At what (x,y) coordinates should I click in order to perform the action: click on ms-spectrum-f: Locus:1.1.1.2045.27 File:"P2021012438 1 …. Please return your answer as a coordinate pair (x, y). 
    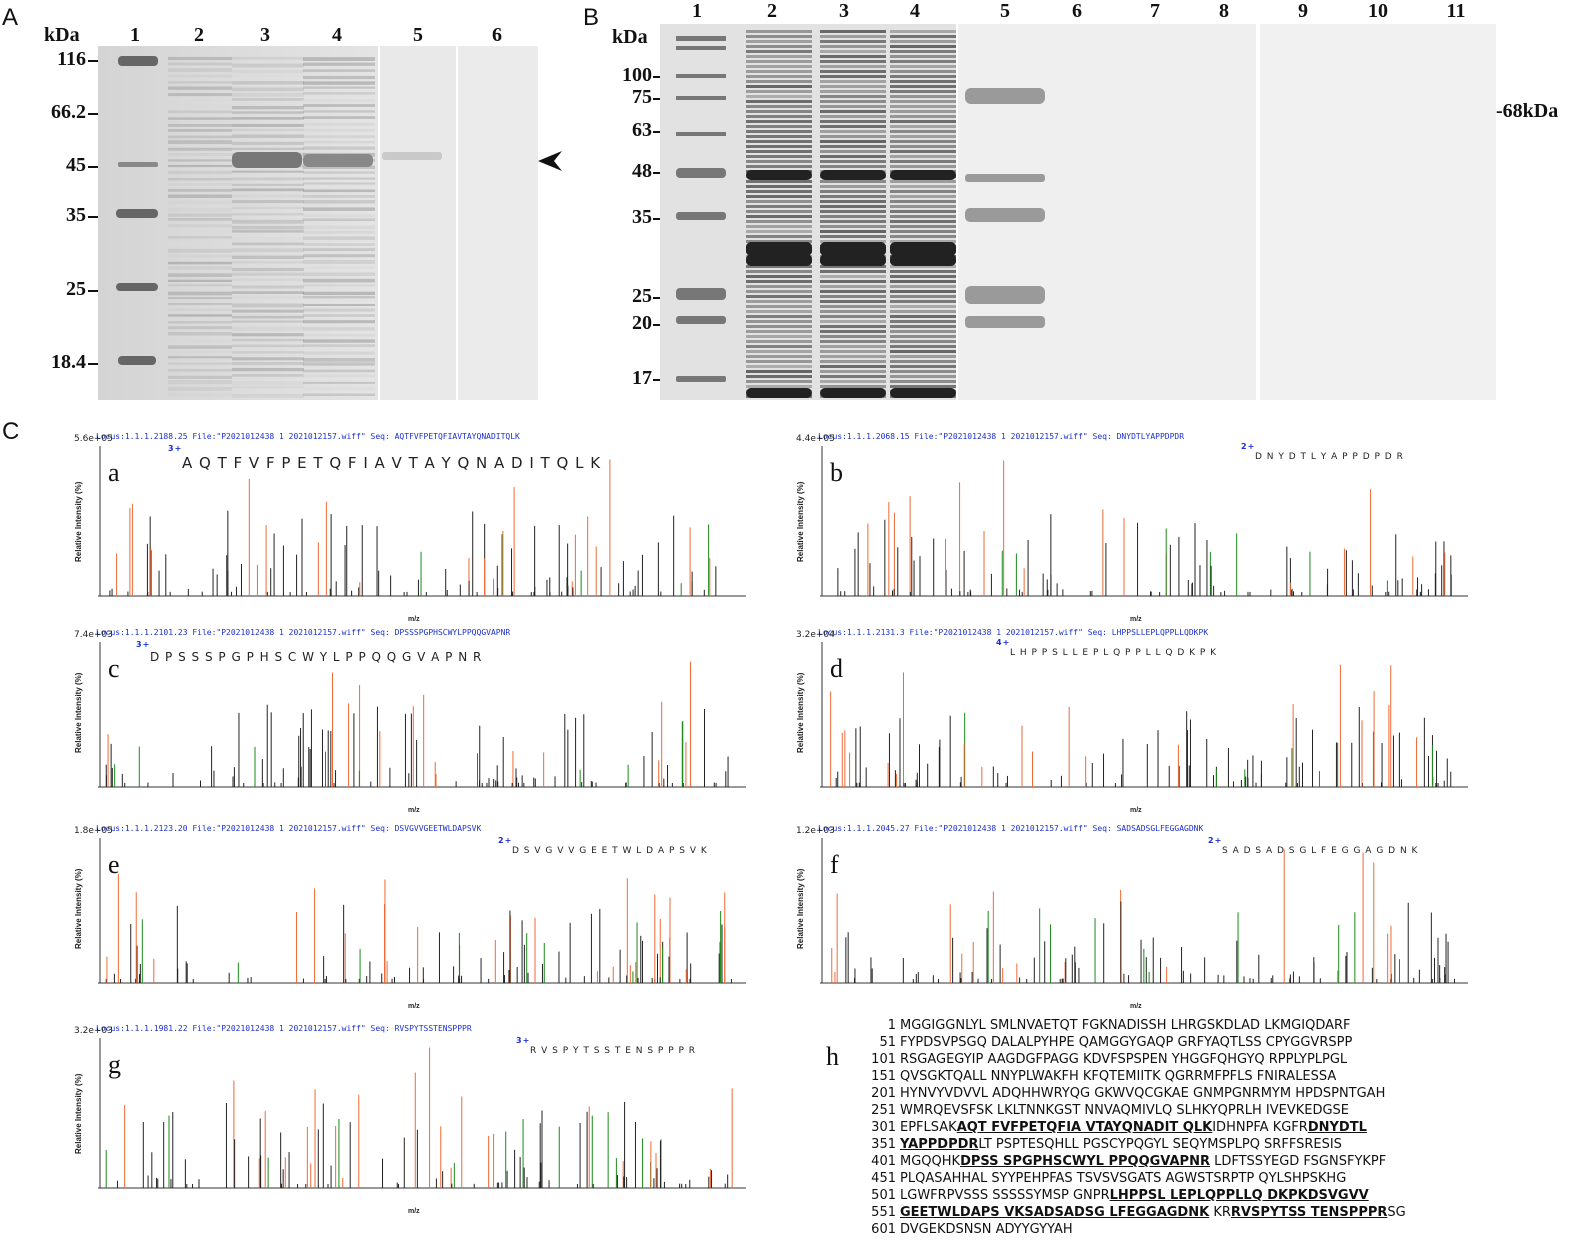
    Looking at the image, I should click on (1138, 917).